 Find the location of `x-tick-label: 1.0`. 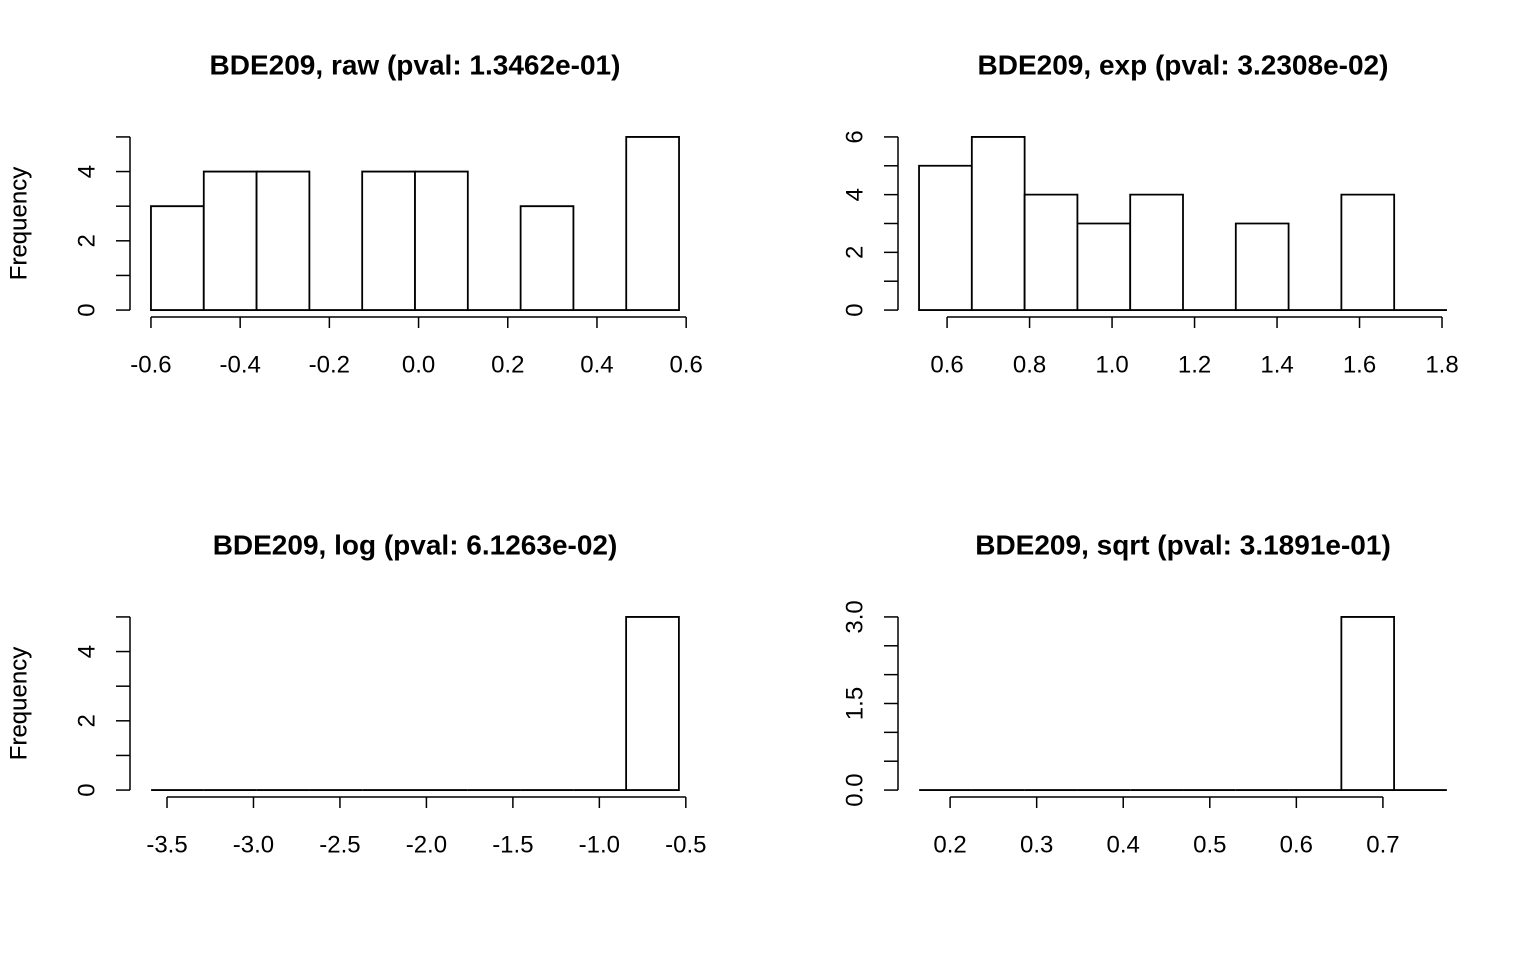

x-tick-label: 1.0 is located at coordinates (1111, 364).